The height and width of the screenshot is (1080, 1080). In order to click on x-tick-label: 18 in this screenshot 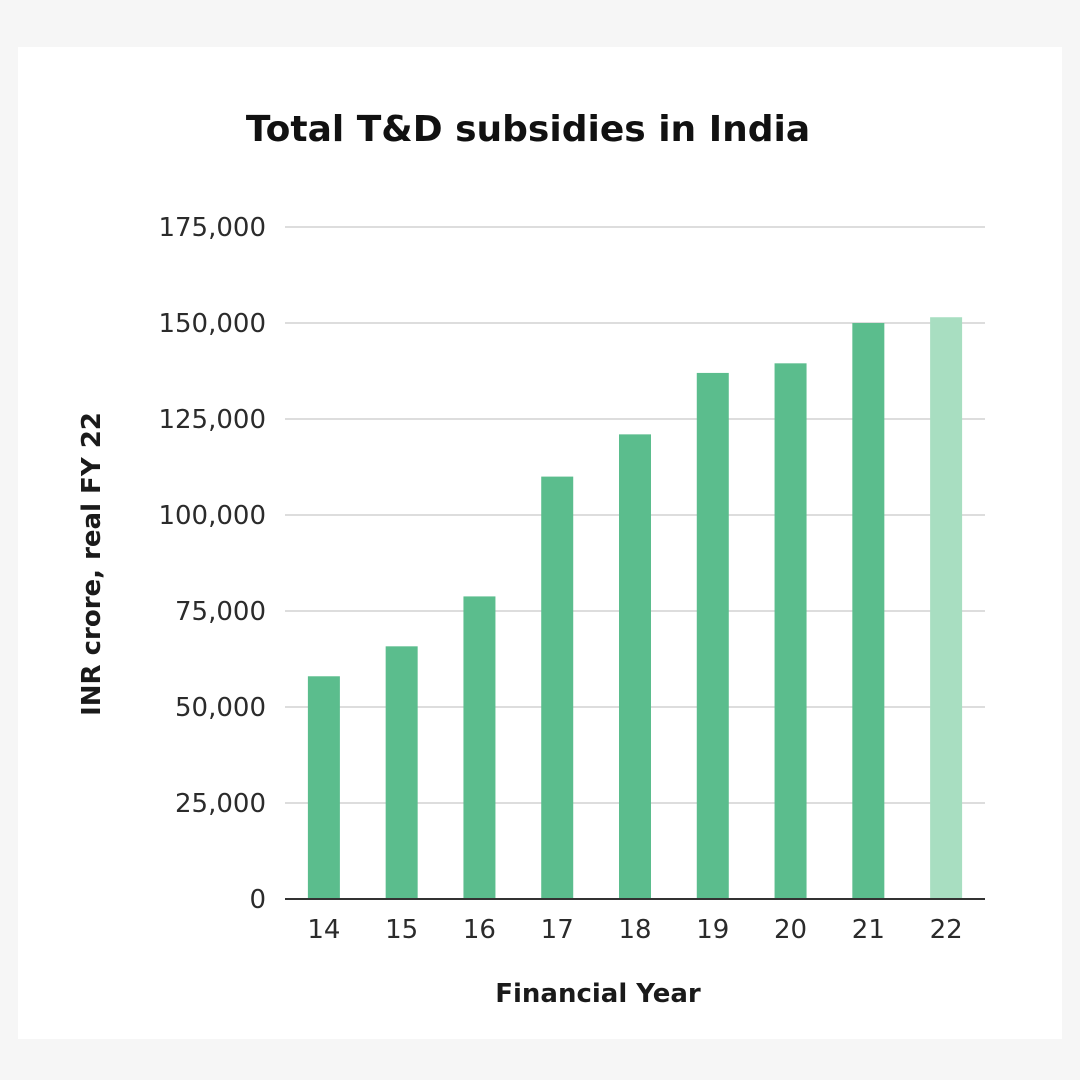, I will do `click(634, 930)`.